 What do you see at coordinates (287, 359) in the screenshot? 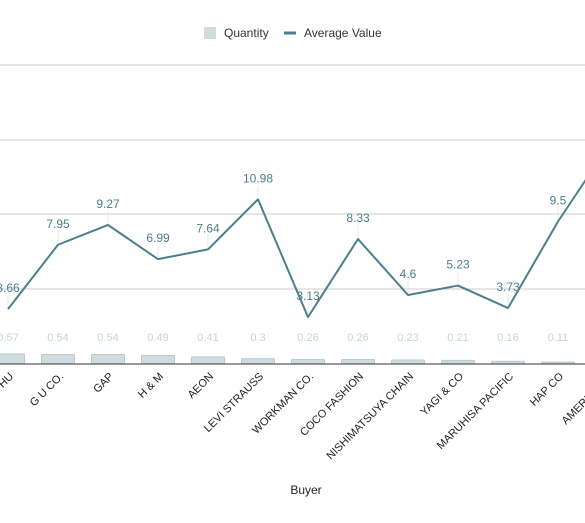
I see `bar-series-quantity` at bounding box center [287, 359].